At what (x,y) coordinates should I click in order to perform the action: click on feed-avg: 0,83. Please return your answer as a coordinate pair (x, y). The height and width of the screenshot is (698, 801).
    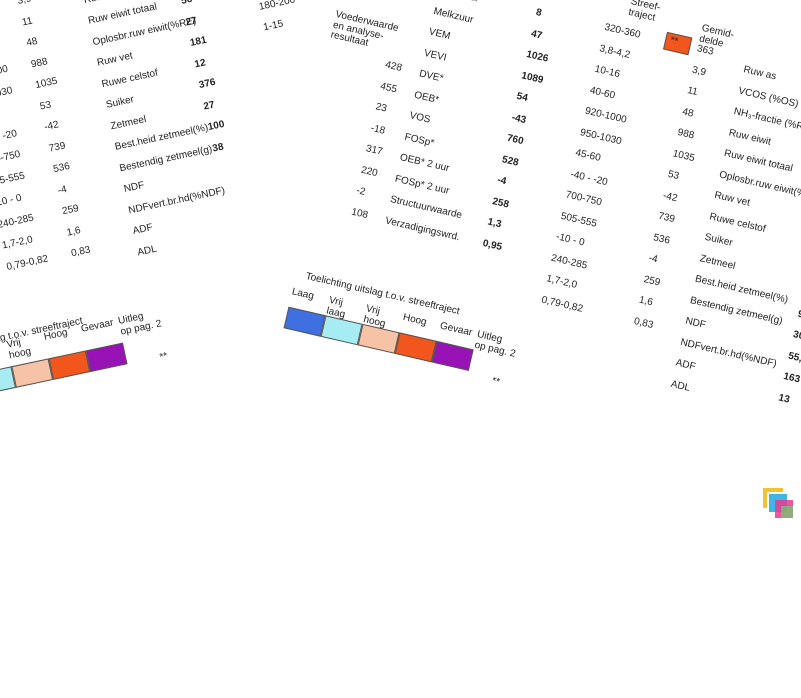
    Looking at the image, I should click on (643, 323).